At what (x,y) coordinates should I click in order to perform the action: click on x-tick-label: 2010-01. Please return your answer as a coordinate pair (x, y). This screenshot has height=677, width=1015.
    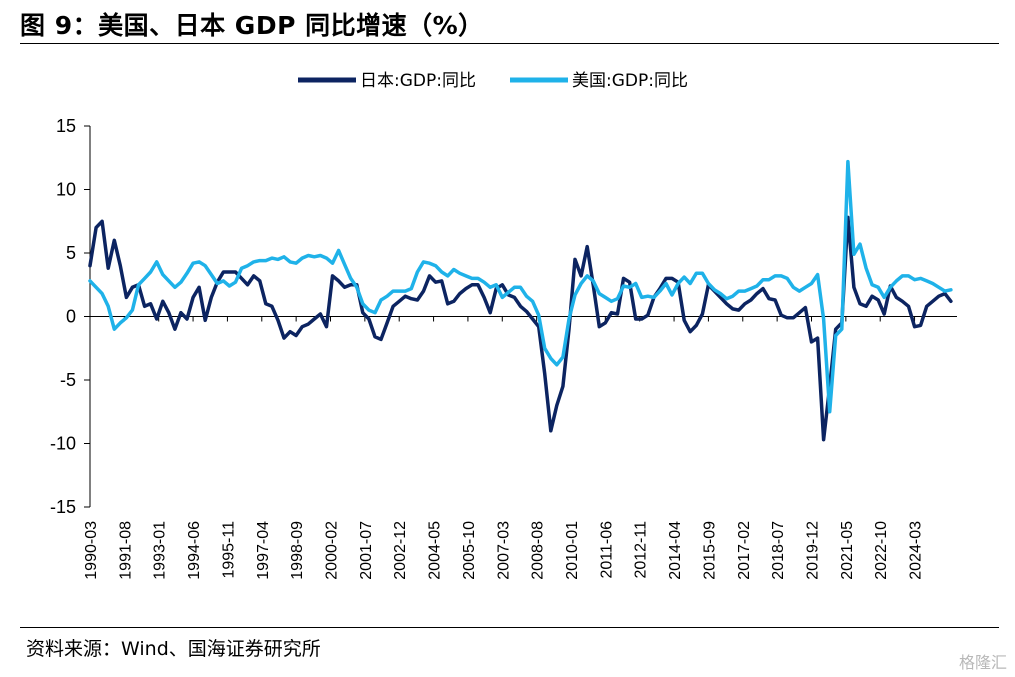
    Looking at the image, I should click on (572, 550).